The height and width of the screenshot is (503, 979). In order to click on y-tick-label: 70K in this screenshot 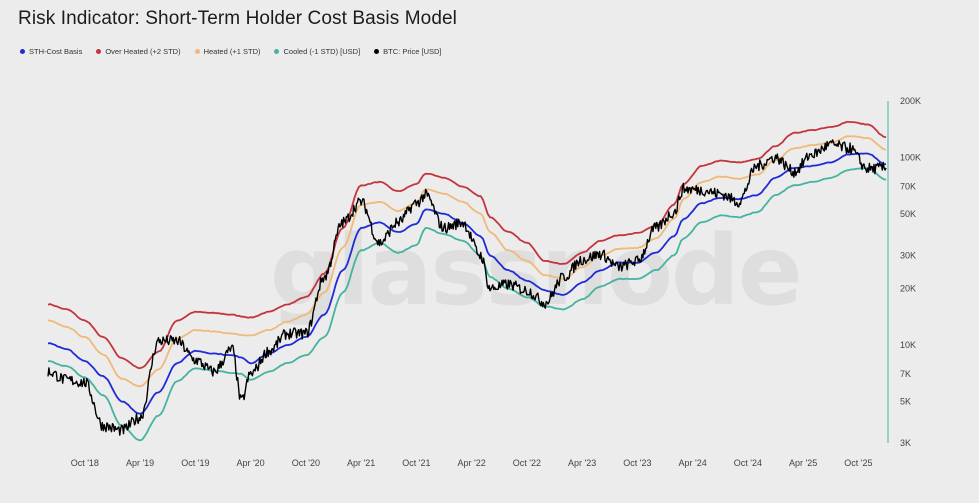, I will do `click(908, 186)`.